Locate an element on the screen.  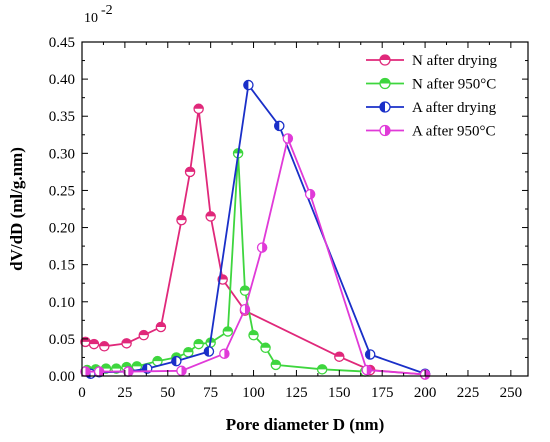
y-axis-title: dV/dD (ml/g.nm) is located at coordinates (16, 209).